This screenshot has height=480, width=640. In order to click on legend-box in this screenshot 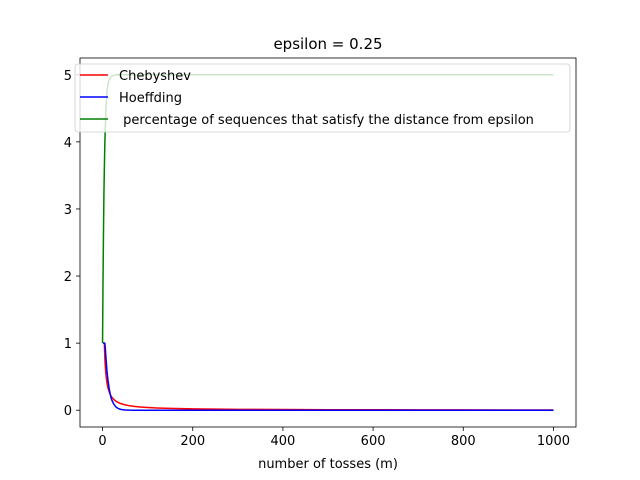, I will do `click(322, 98)`.